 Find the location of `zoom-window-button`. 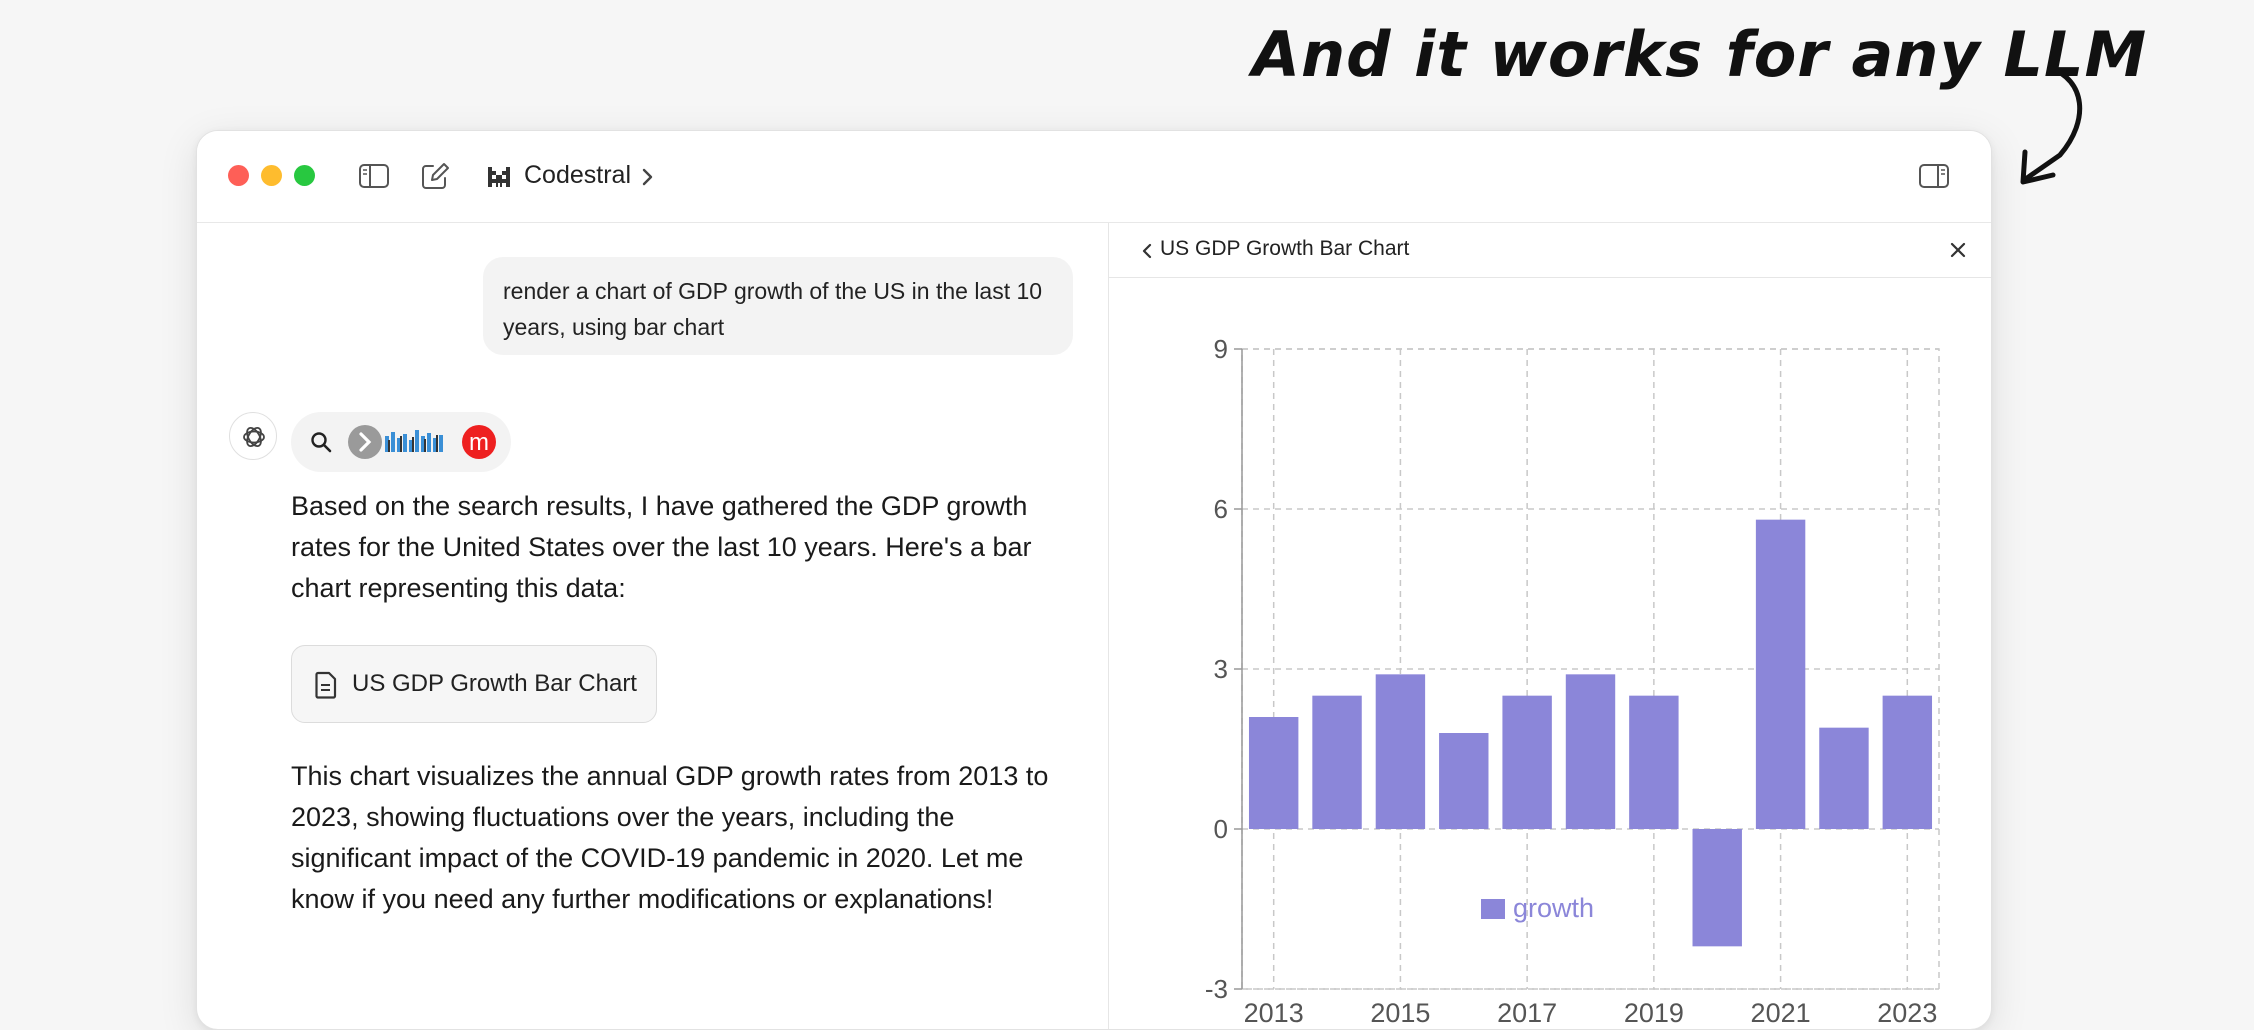

zoom-window-button is located at coordinates (304, 175).